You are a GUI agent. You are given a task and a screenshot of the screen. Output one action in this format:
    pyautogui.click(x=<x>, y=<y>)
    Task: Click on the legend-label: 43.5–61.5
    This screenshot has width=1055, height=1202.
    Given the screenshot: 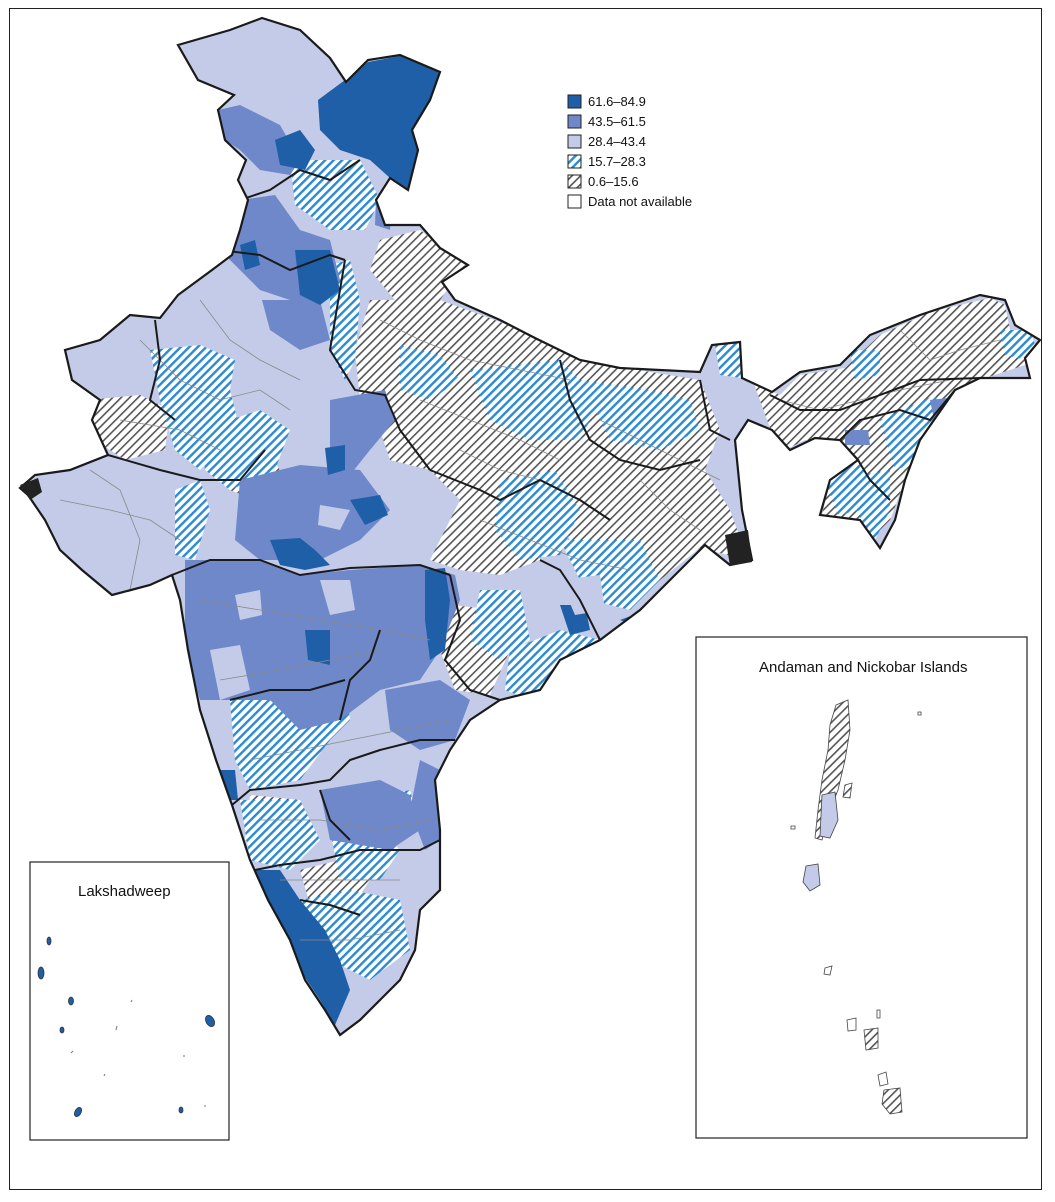 What is the action you would take?
    pyautogui.click(x=617, y=121)
    